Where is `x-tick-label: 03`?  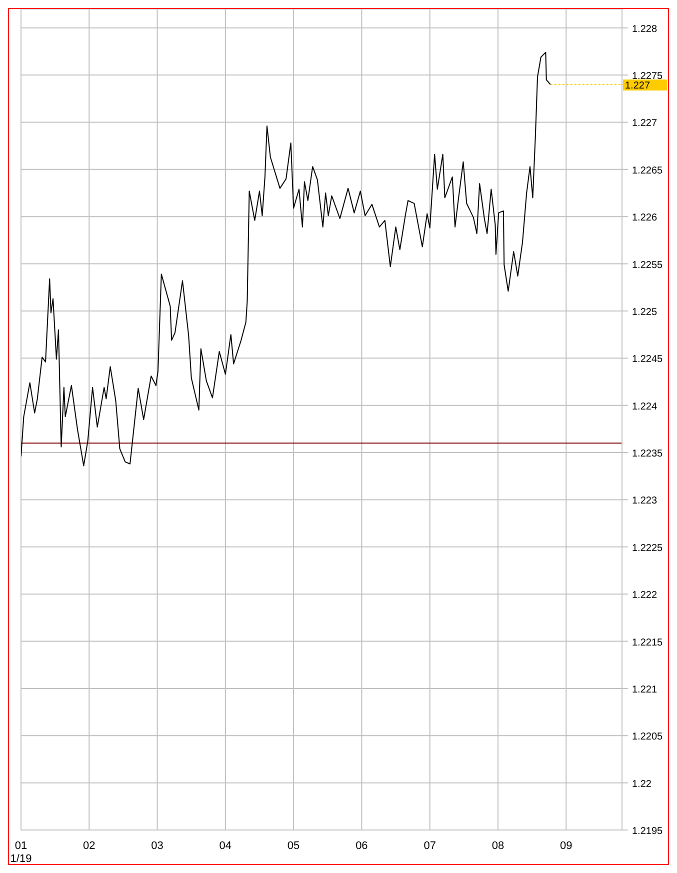
x-tick-label: 03 is located at coordinates (157, 846).